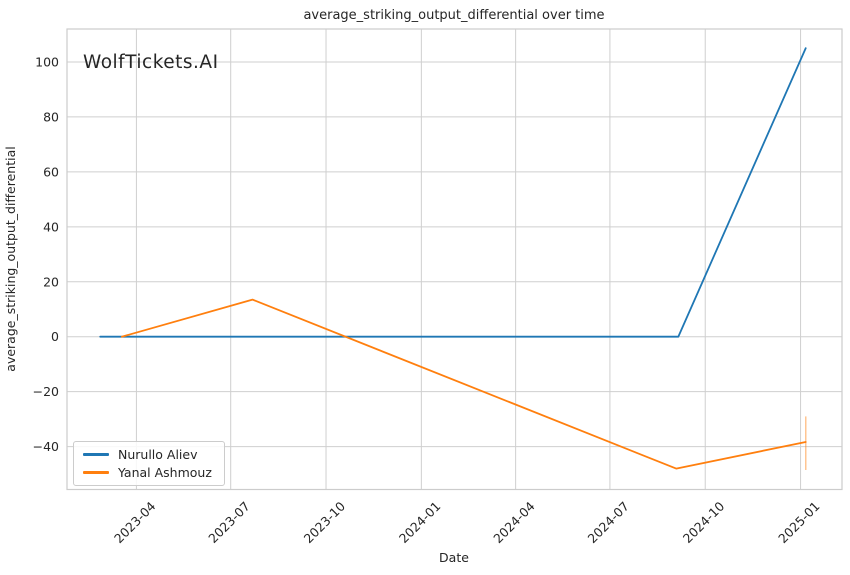 Image resolution: width=850 pixels, height=575 pixels. What do you see at coordinates (96, 454) in the screenshot?
I see `legend-line-nurullo-aliev-icon` at bounding box center [96, 454].